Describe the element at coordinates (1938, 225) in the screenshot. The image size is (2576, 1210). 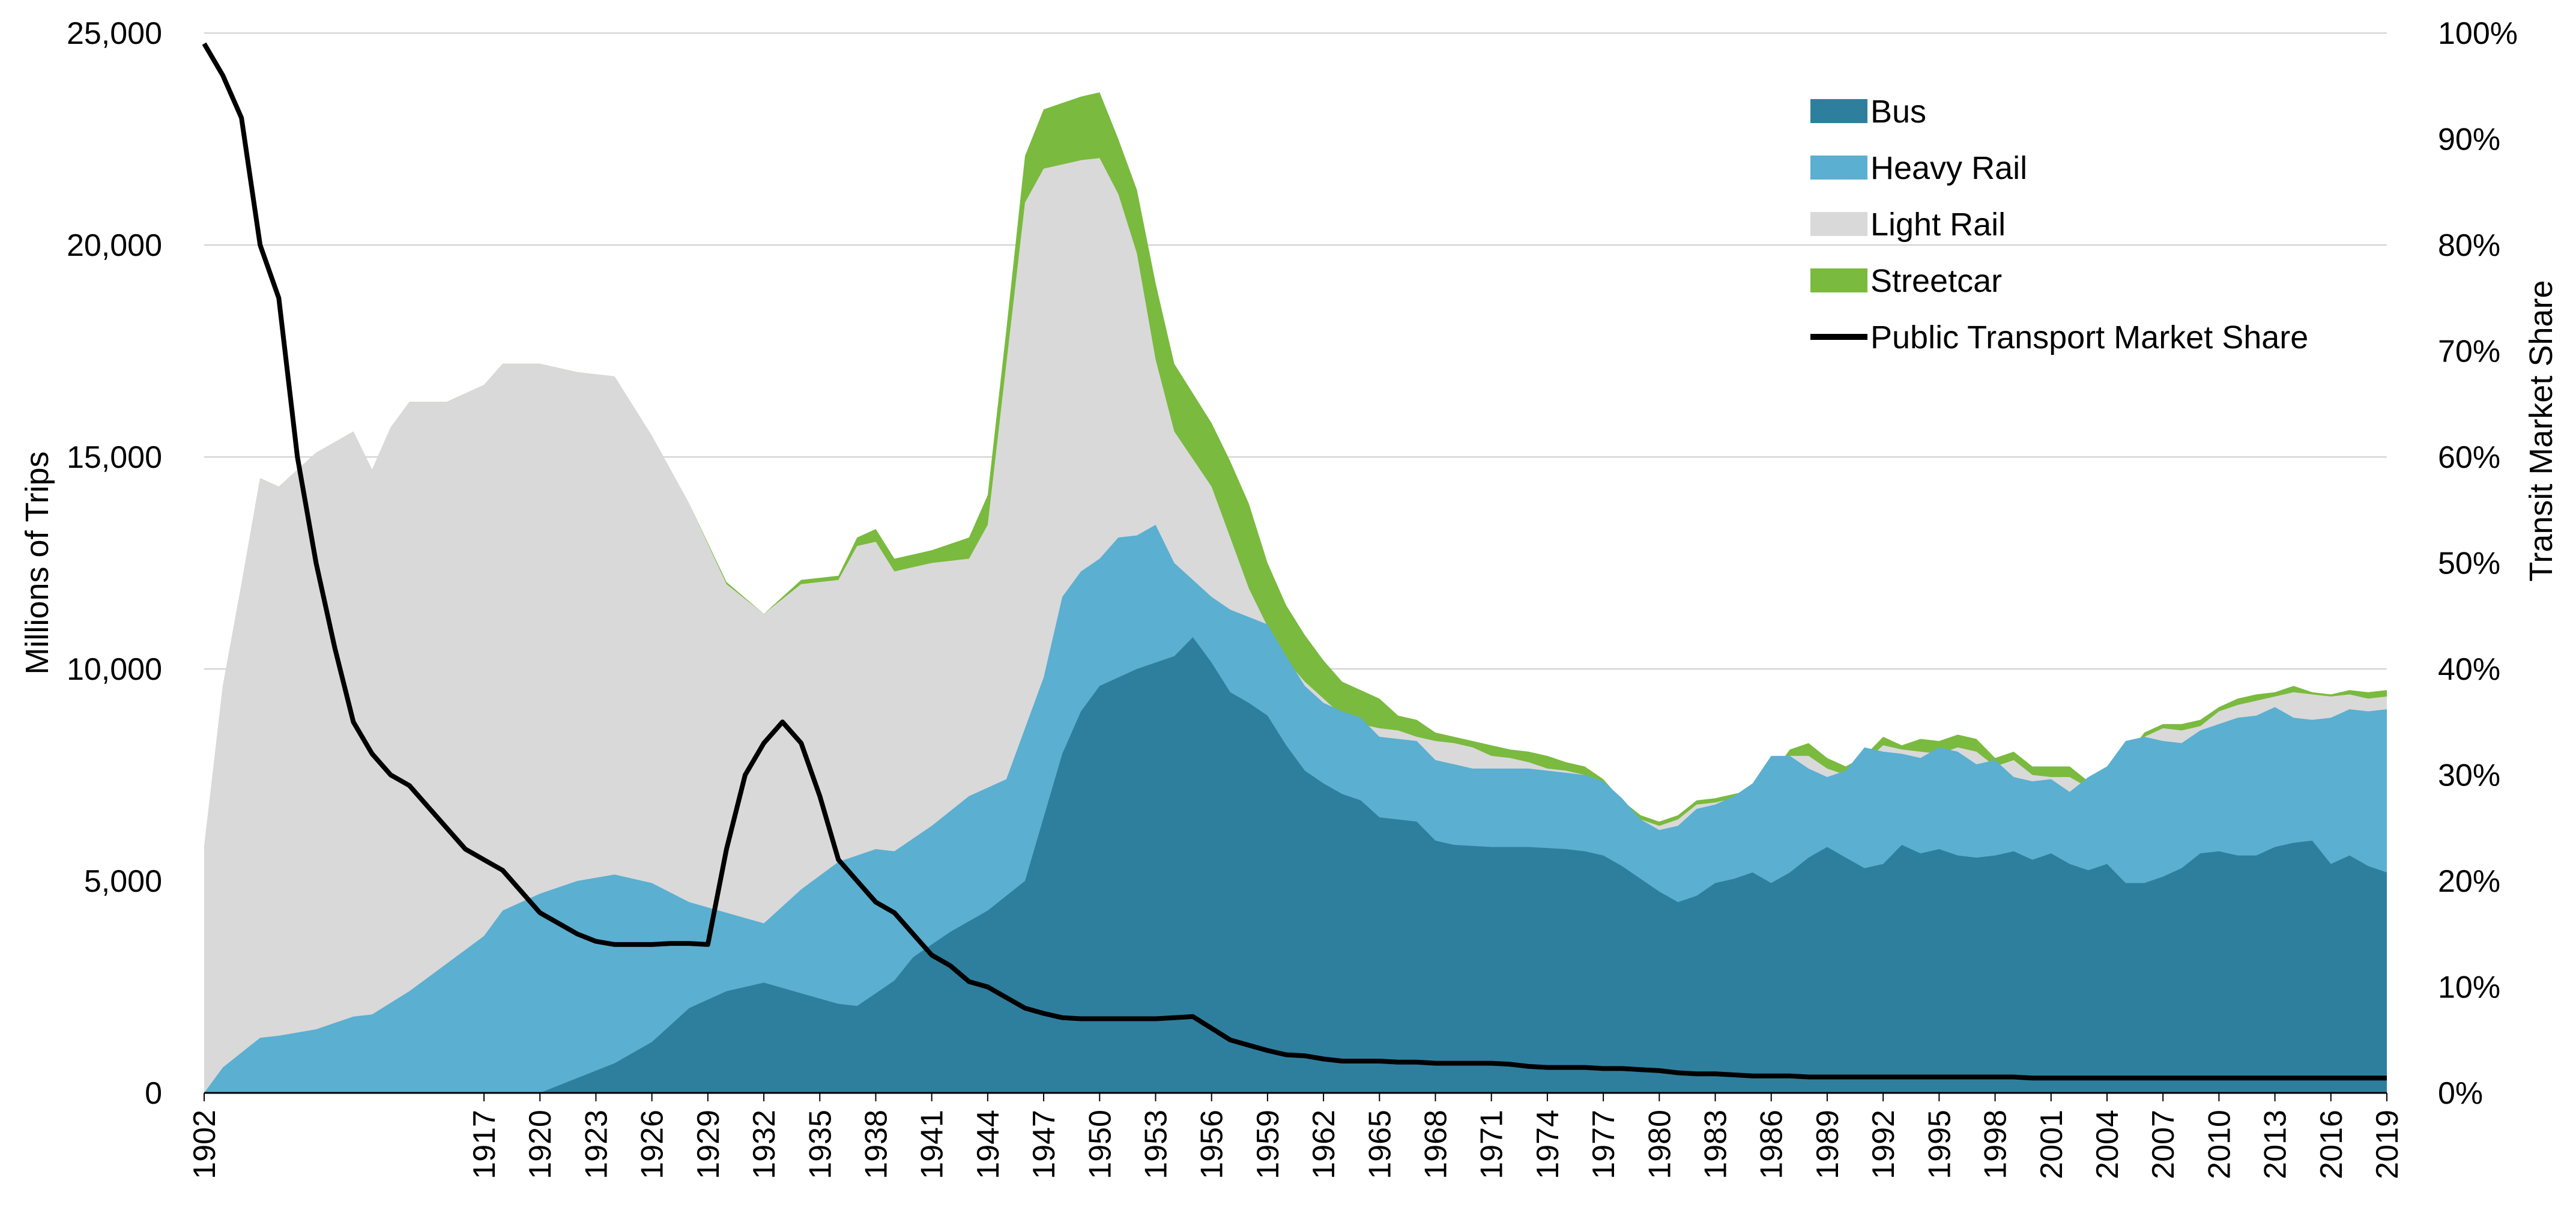
I see `legend-label-light-rail: Light Rail` at that location.